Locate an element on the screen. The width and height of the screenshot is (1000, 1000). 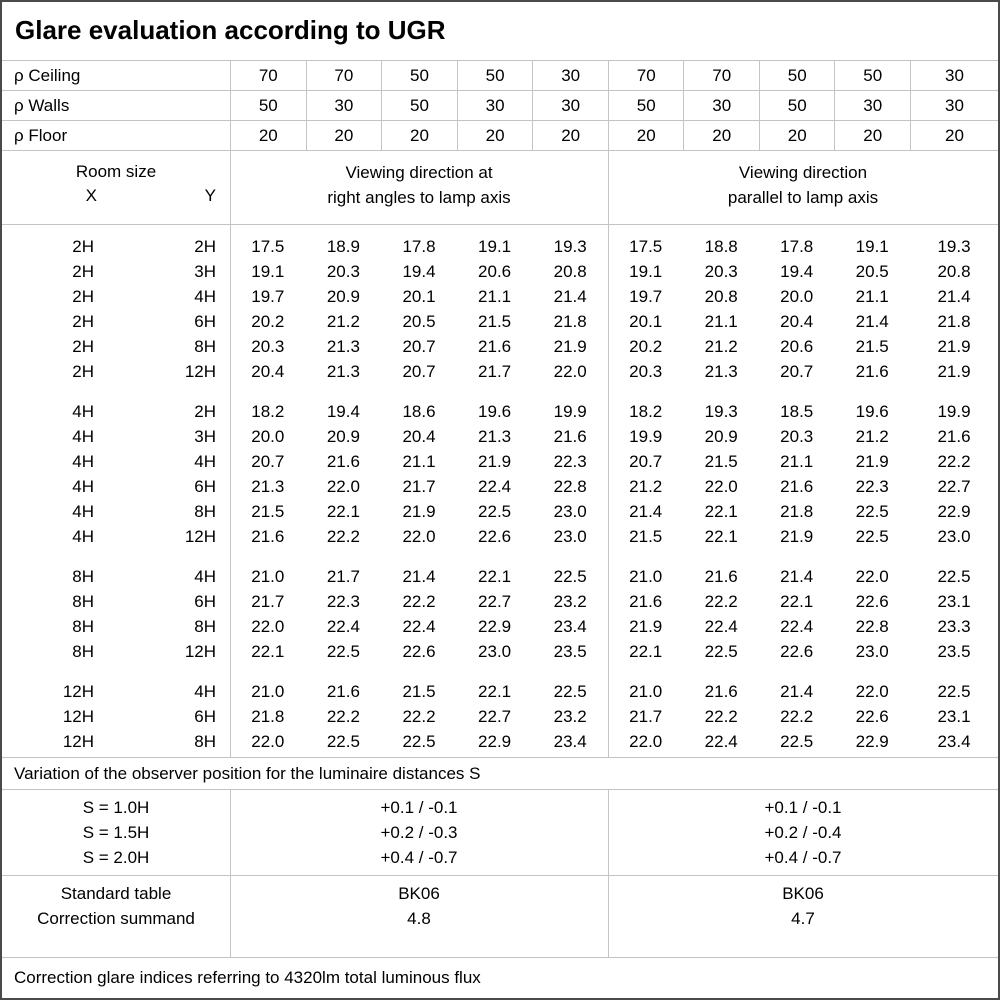
reflectance-label: ρ Floor is located at coordinates (41, 135).